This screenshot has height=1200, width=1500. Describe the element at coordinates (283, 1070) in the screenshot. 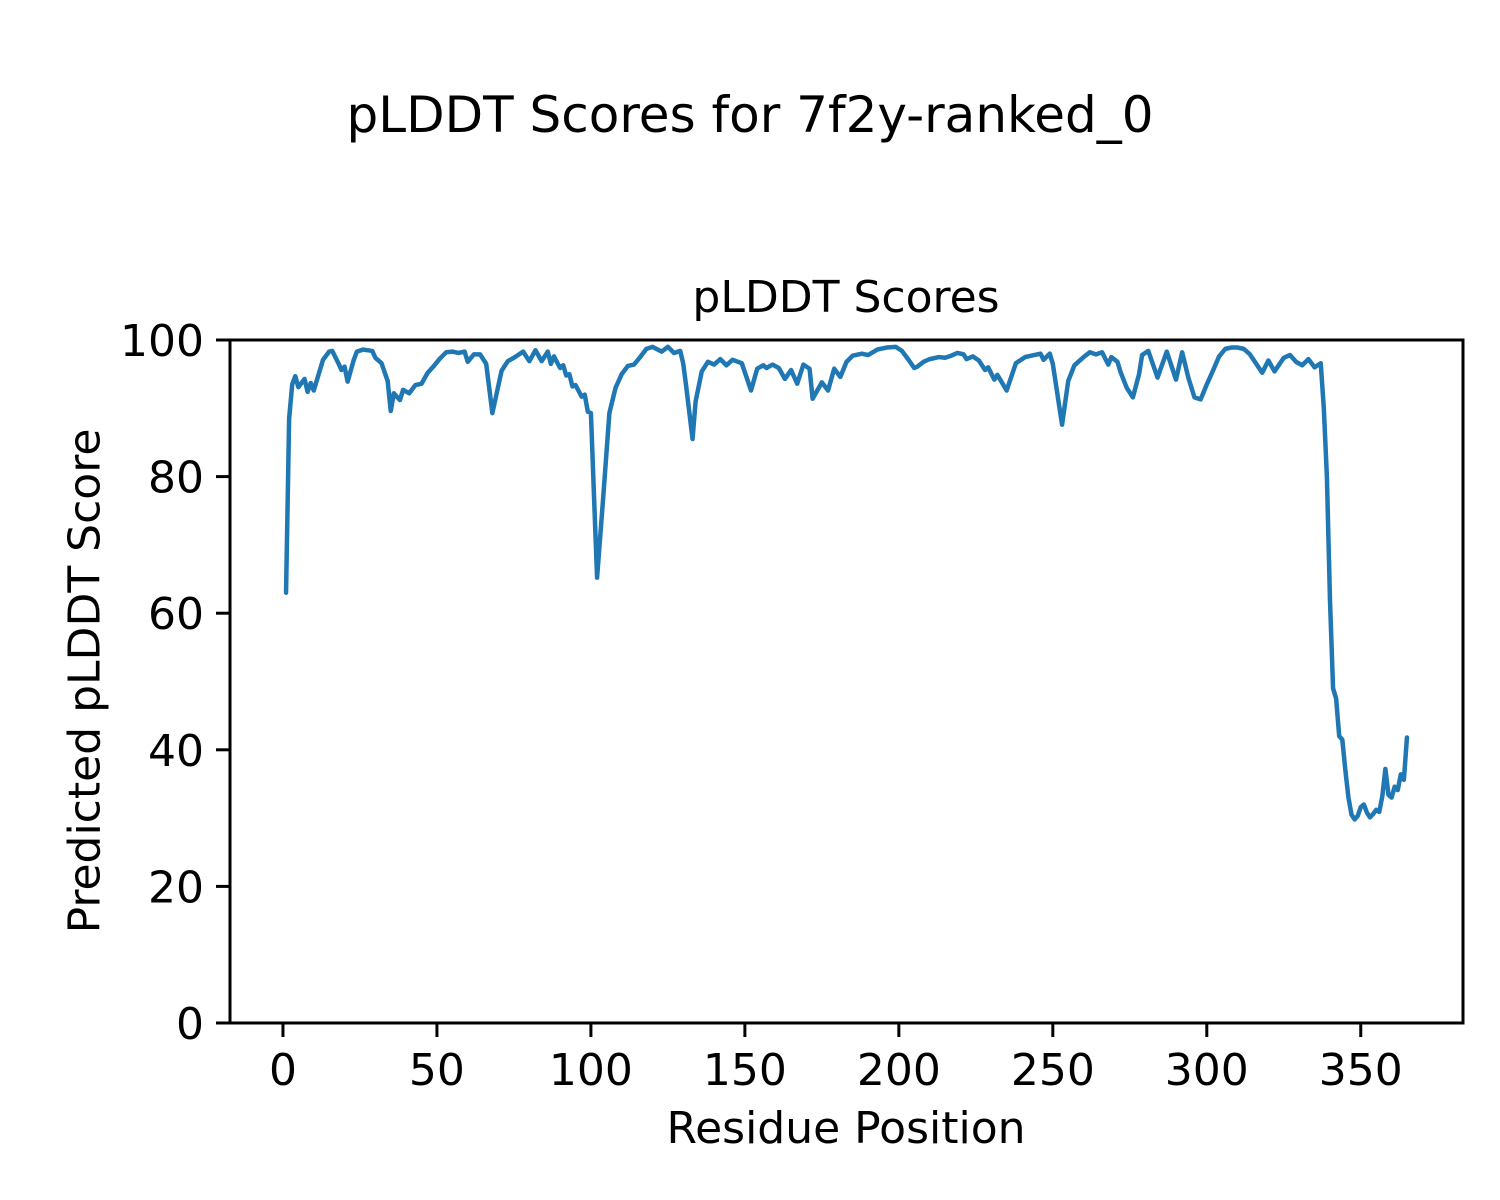

I see `x-tick-label: 0` at that location.